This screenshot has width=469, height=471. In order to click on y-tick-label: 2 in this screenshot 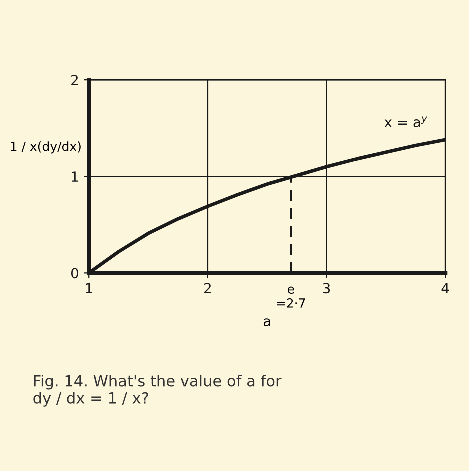, I will do `click(75, 80)`.